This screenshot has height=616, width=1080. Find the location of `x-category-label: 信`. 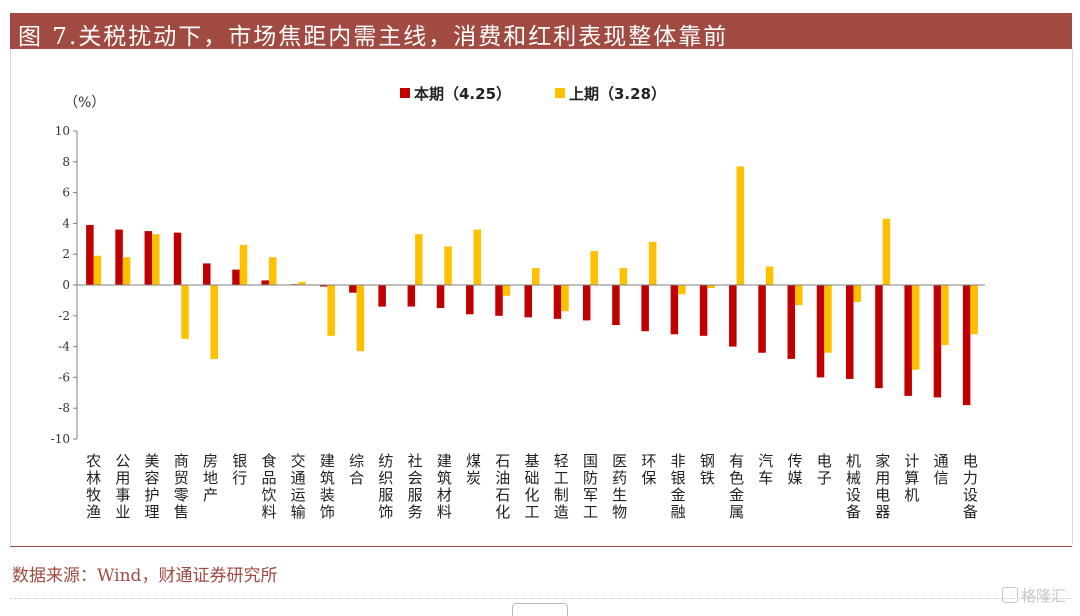

x-category-label: 信 is located at coordinates (941, 478).